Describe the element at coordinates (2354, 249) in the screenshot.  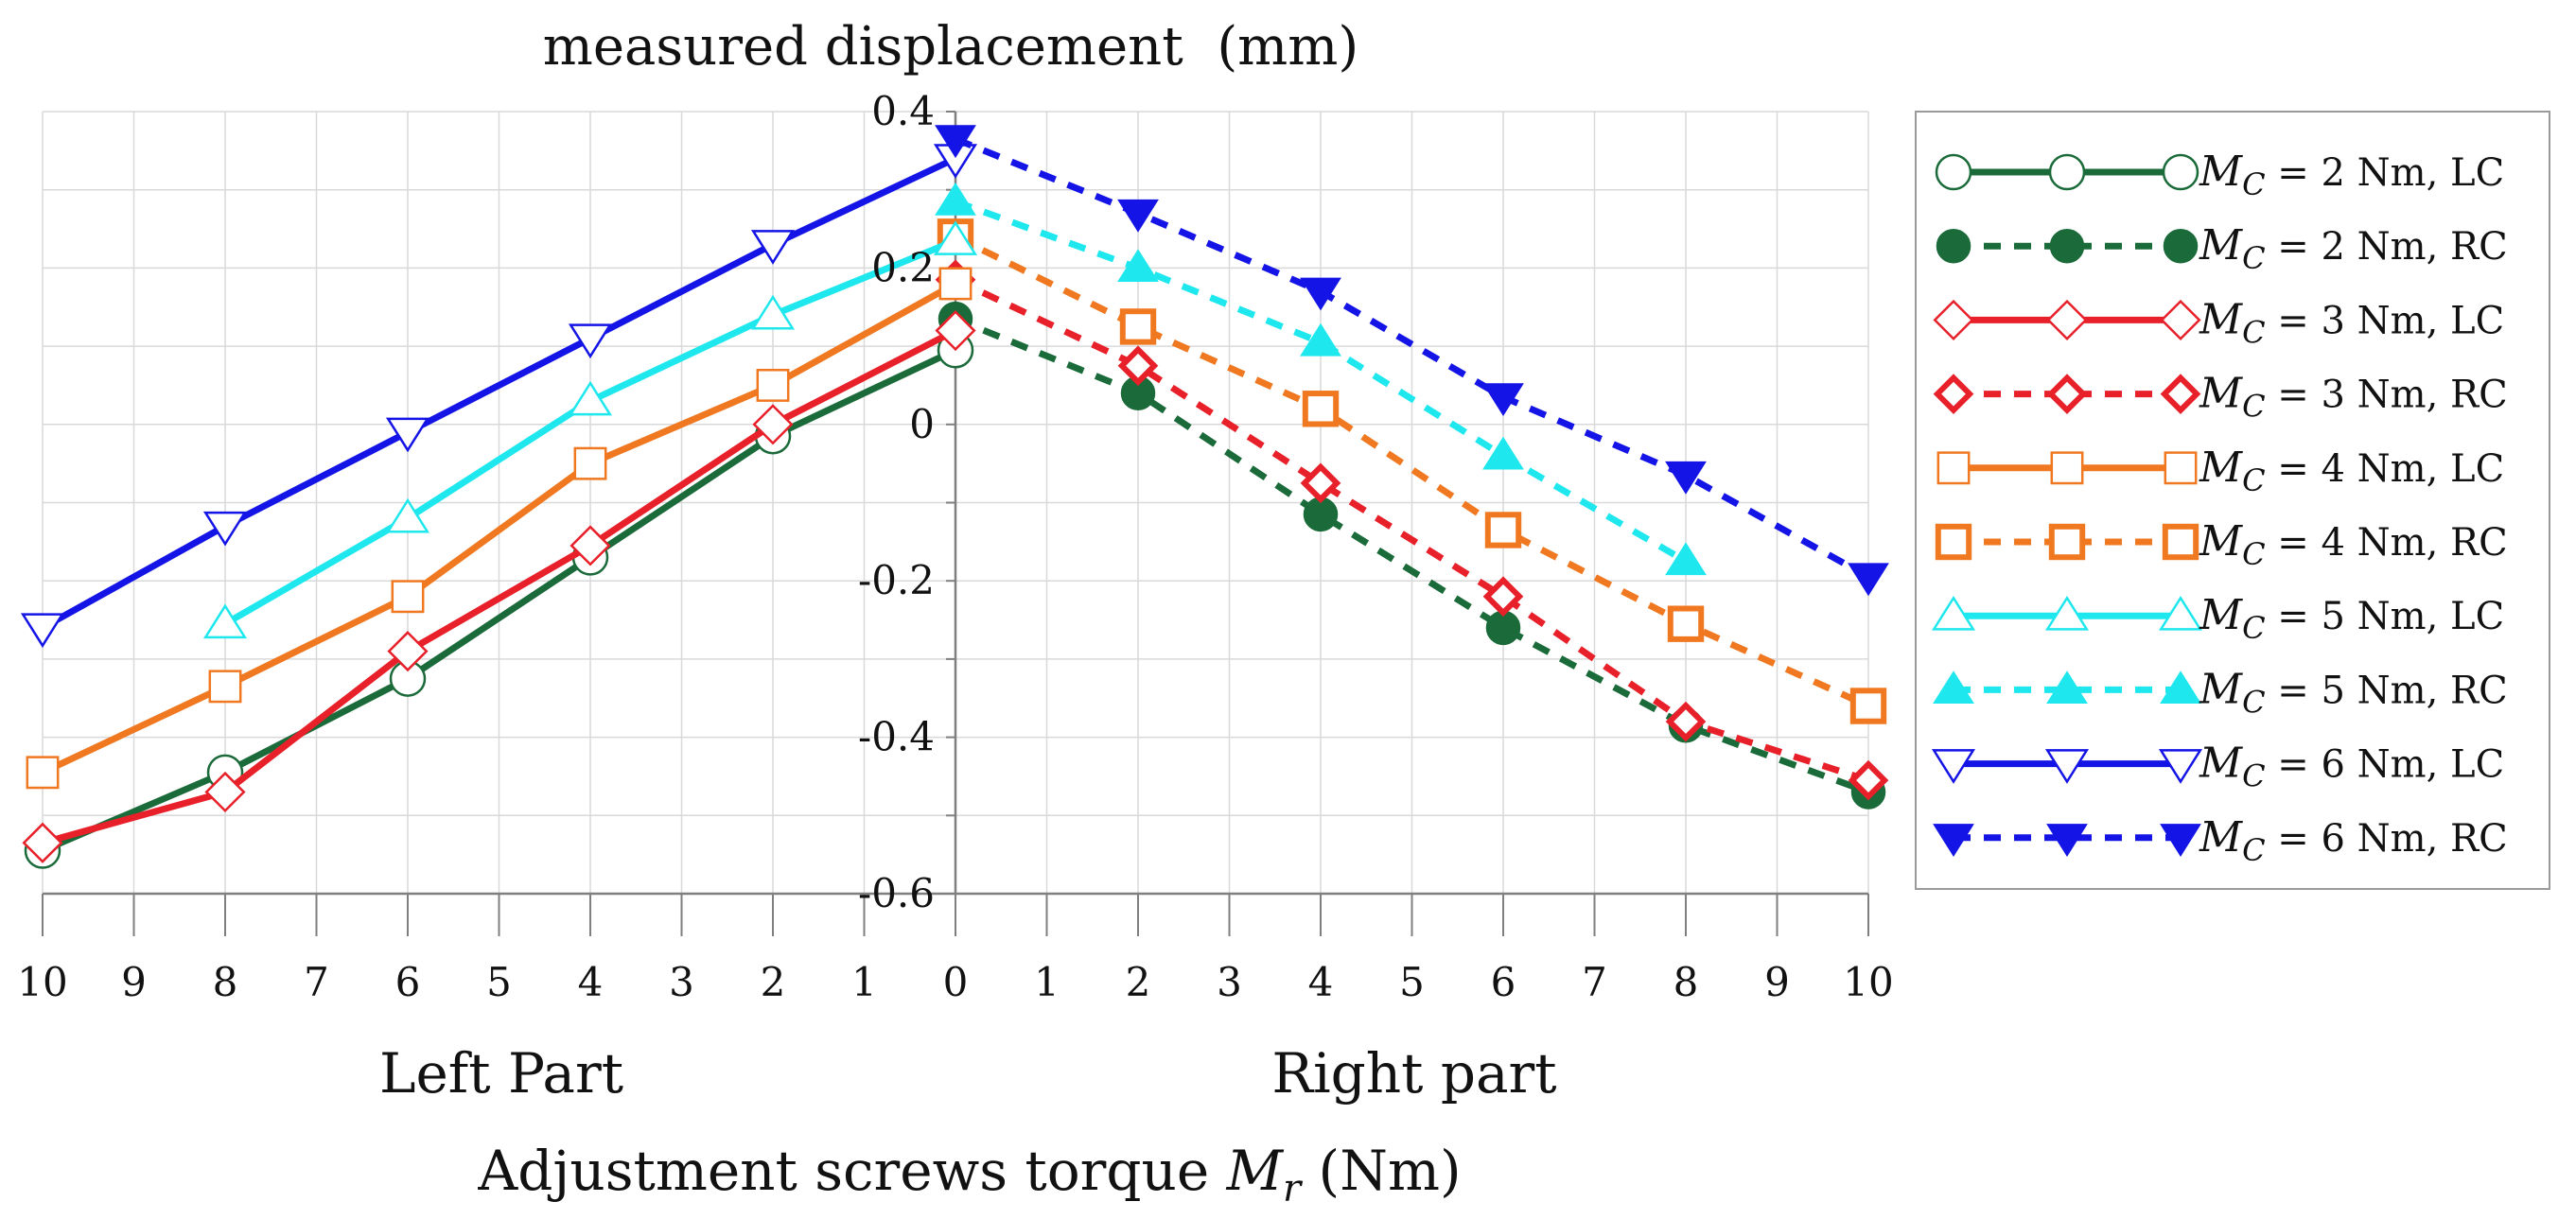
I see `legend-label: MC = 2 Nm, RC` at that location.